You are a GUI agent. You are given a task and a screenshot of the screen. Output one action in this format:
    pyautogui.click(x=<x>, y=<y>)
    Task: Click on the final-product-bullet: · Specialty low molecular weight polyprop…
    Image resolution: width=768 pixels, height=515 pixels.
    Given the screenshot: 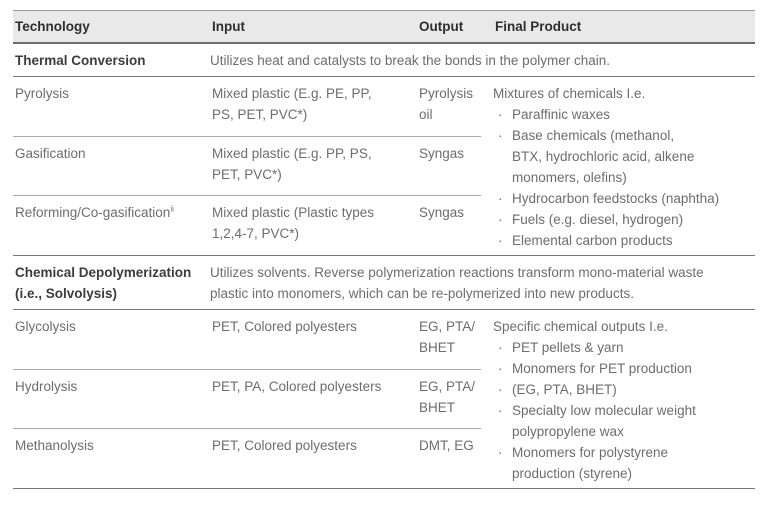 What is the action you would take?
    pyautogui.click(x=624, y=421)
    